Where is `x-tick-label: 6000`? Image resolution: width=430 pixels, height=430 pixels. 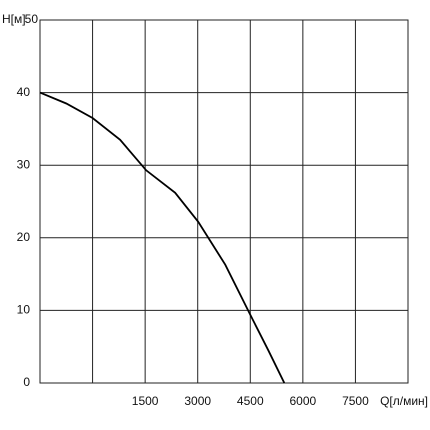
x-tick-label: 6000 is located at coordinates (303, 401).